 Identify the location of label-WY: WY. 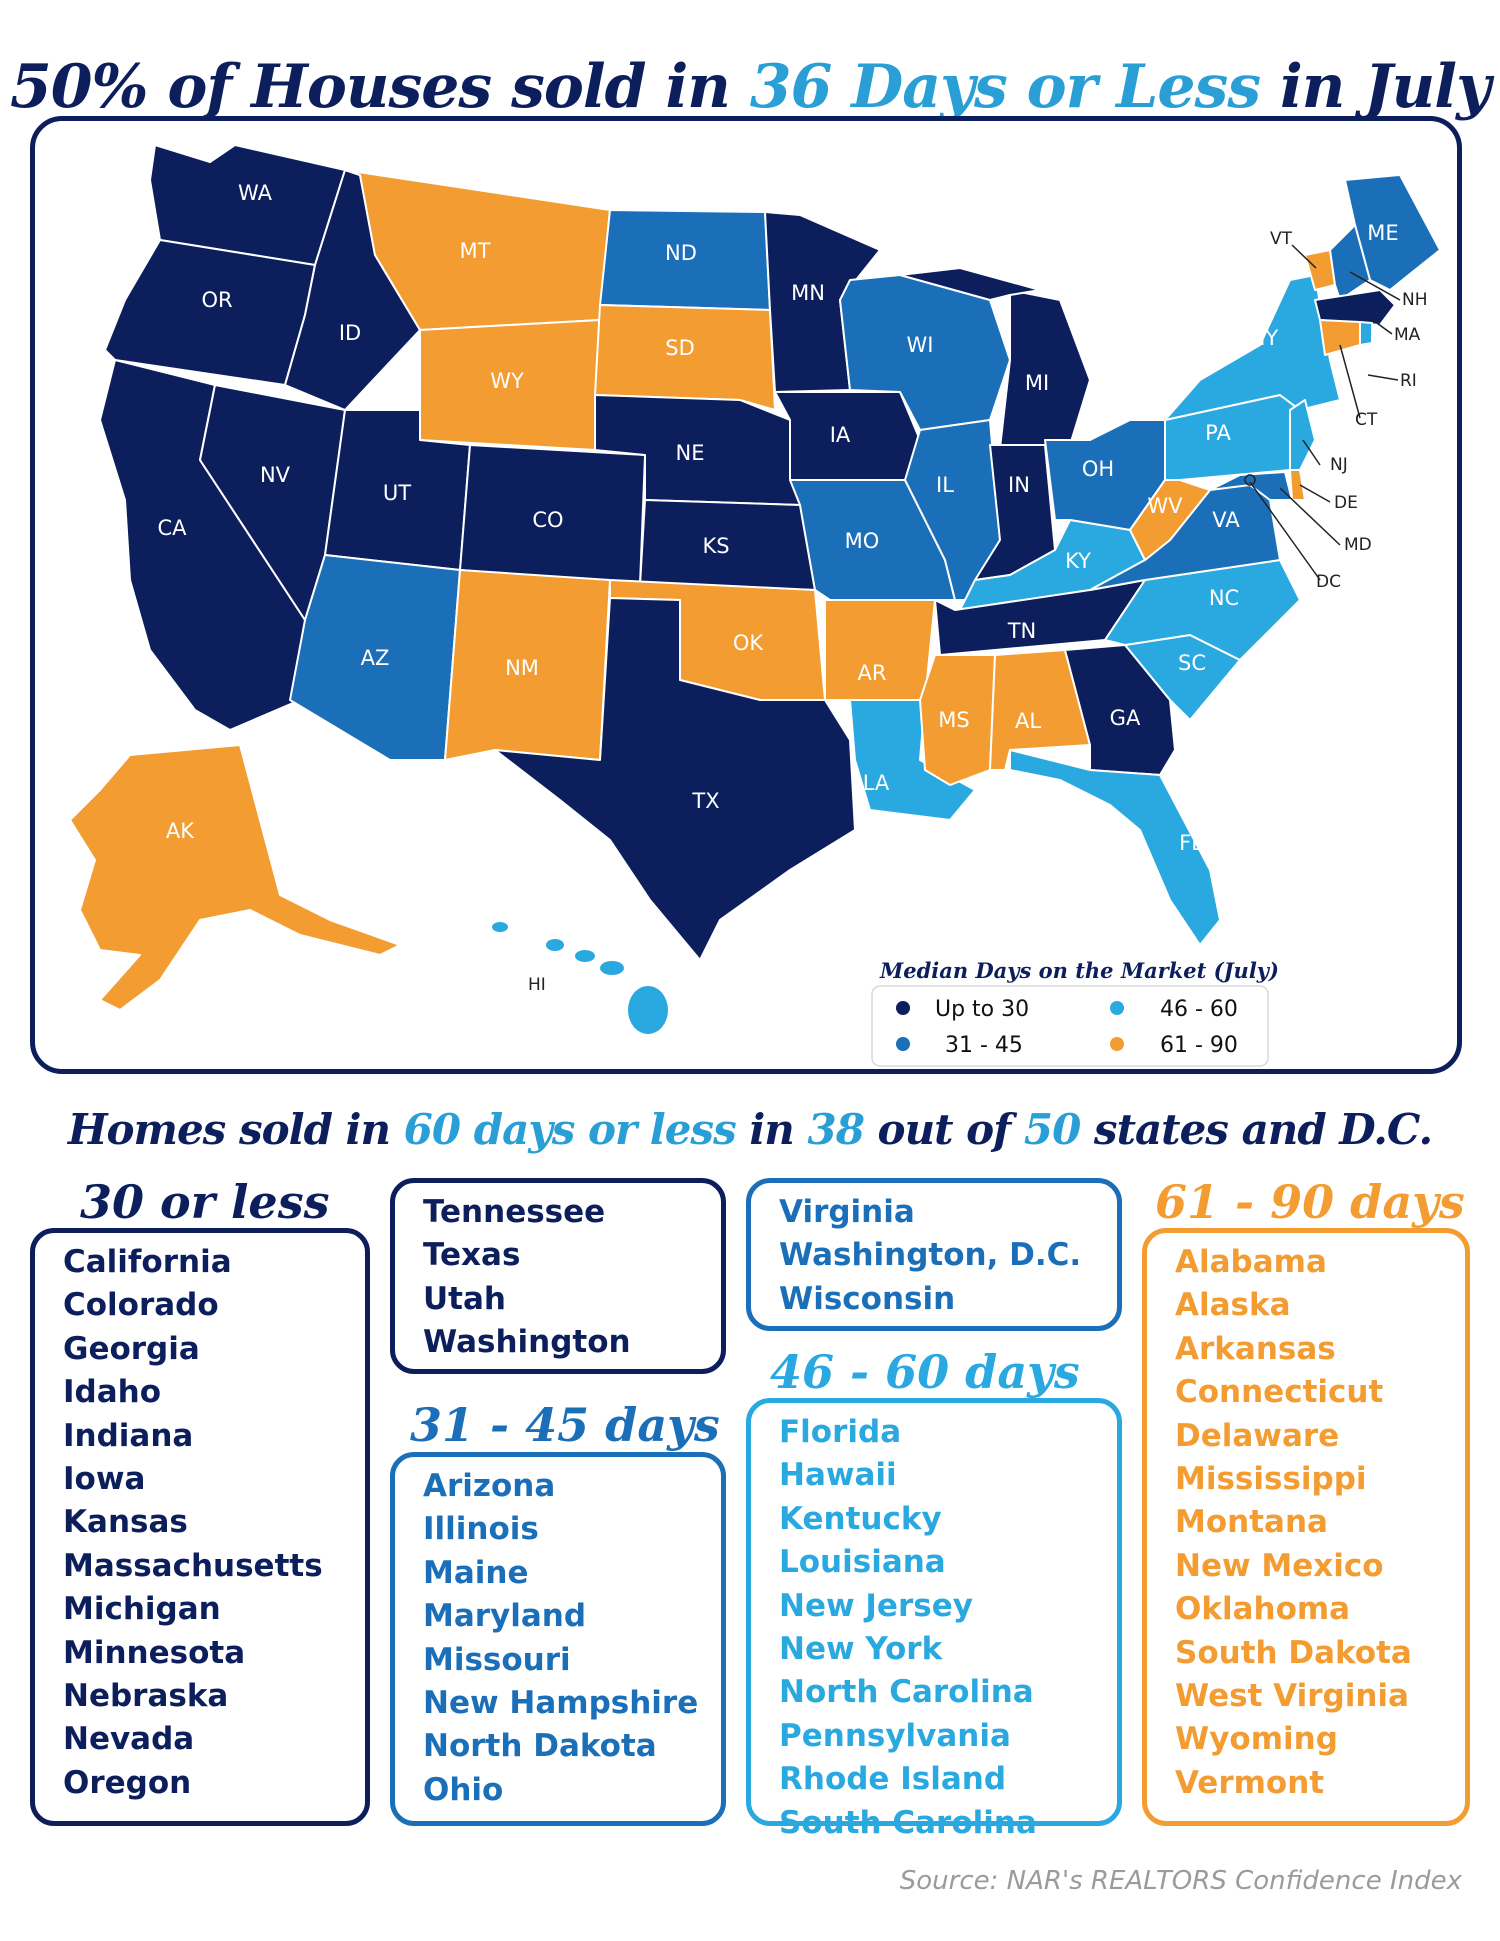
(507, 381).